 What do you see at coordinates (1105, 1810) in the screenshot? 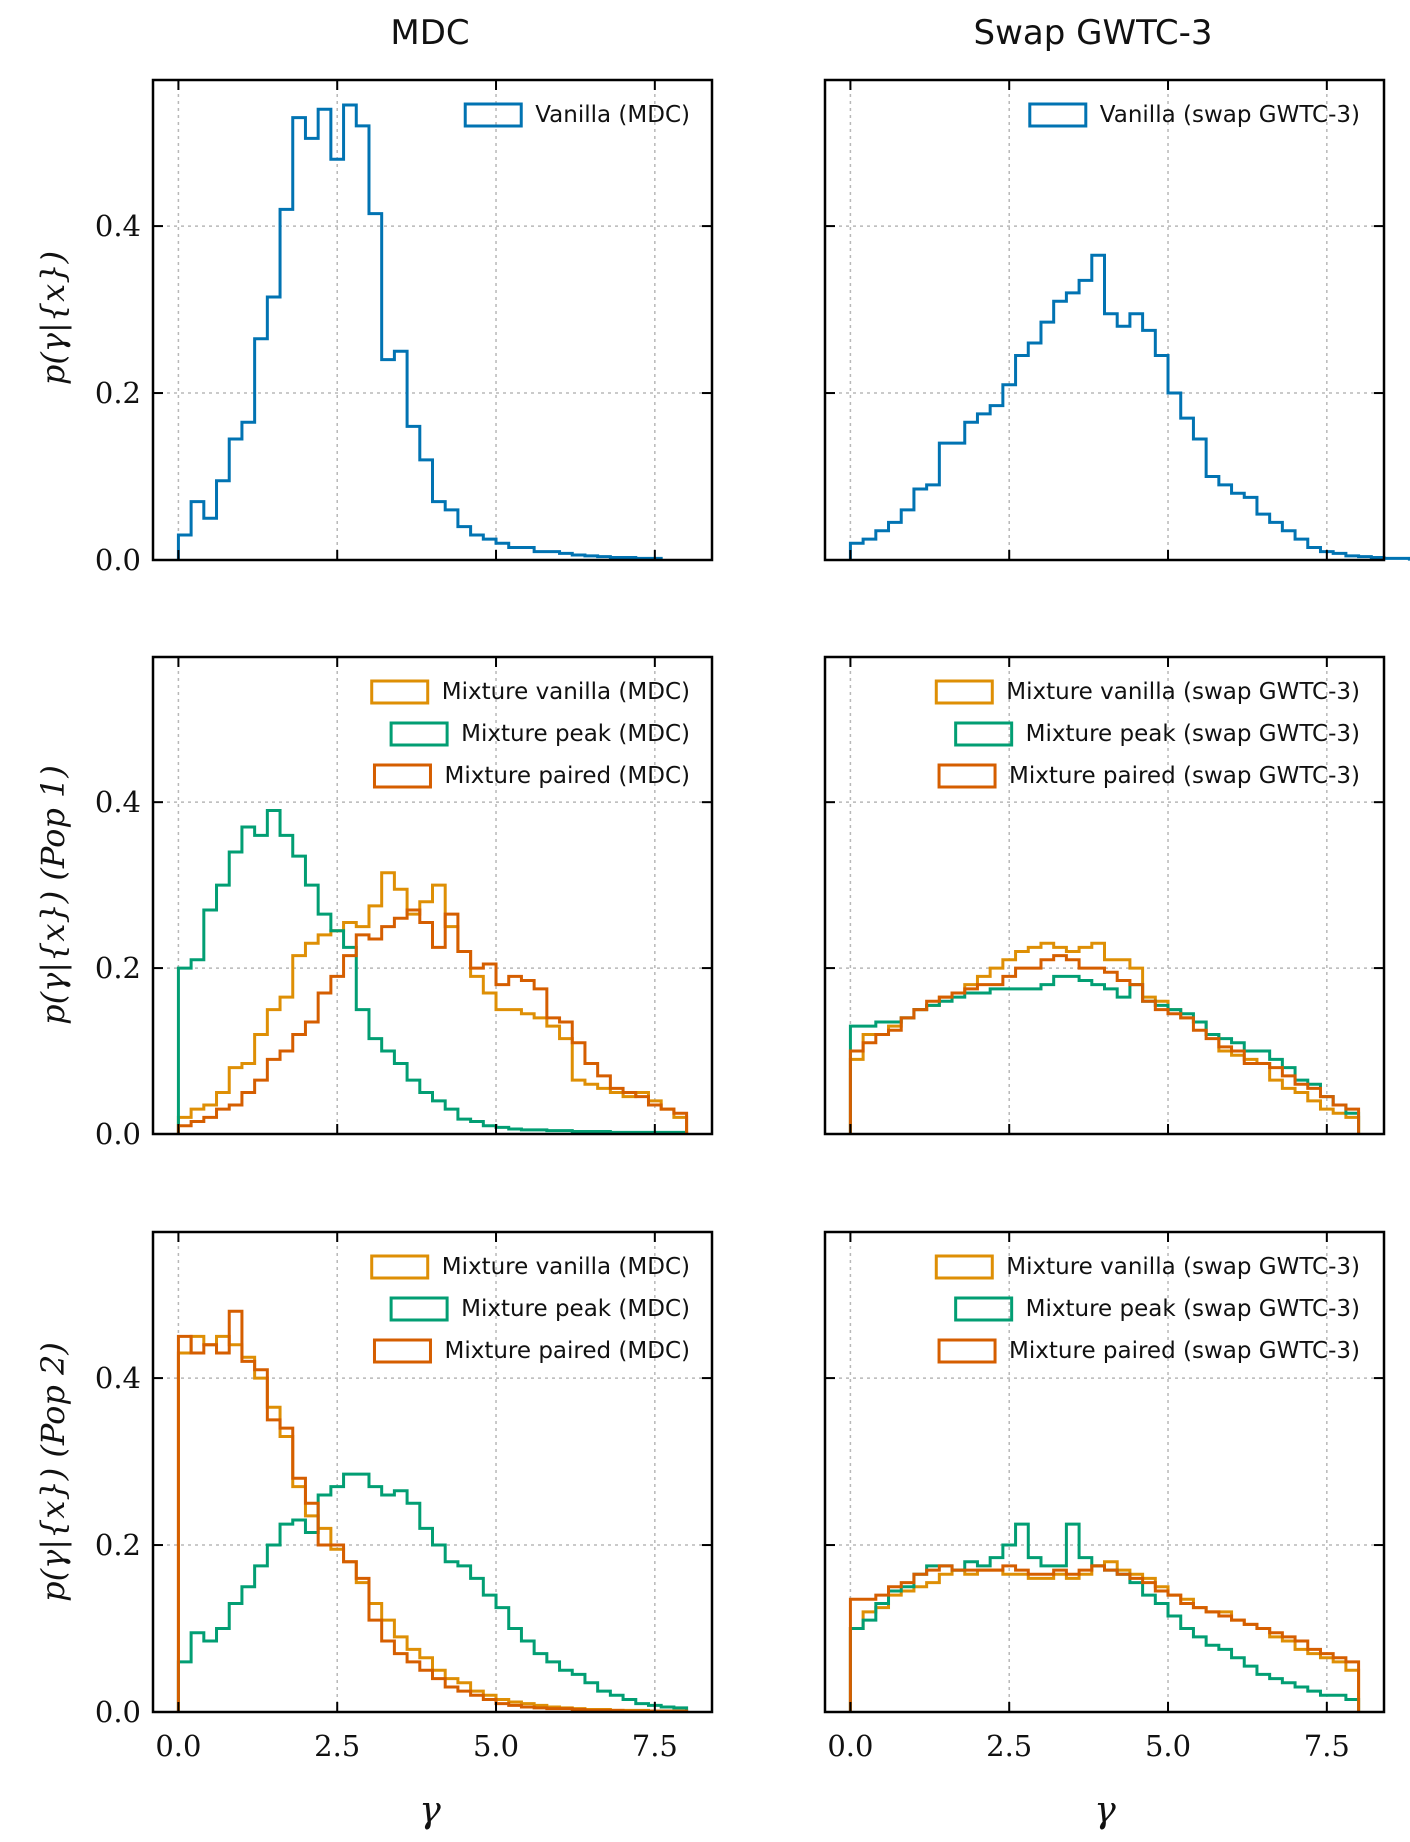
I see `xlabel-right: γ` at bounding box center [1105, 1810].